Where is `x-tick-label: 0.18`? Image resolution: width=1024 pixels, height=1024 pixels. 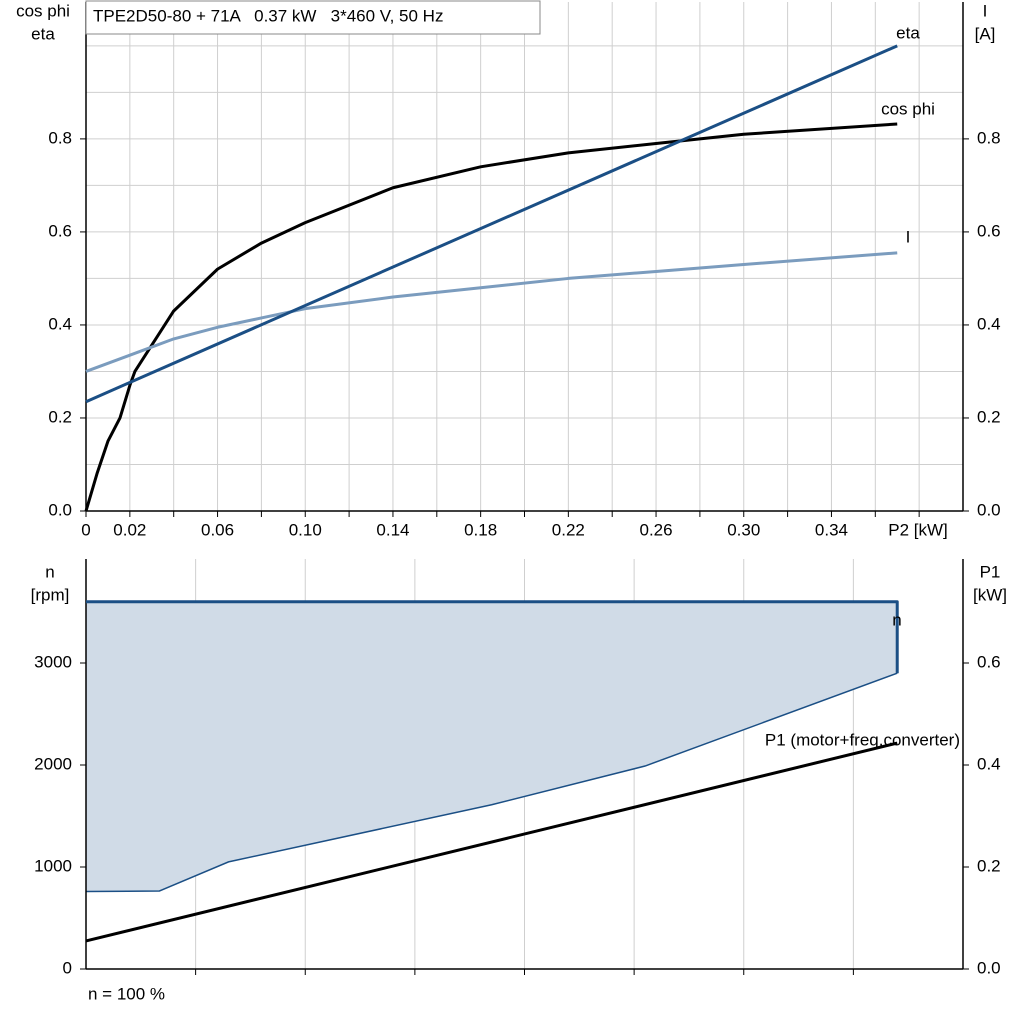
x-tick-label: 0.18 is located at coordinates (480, 529).